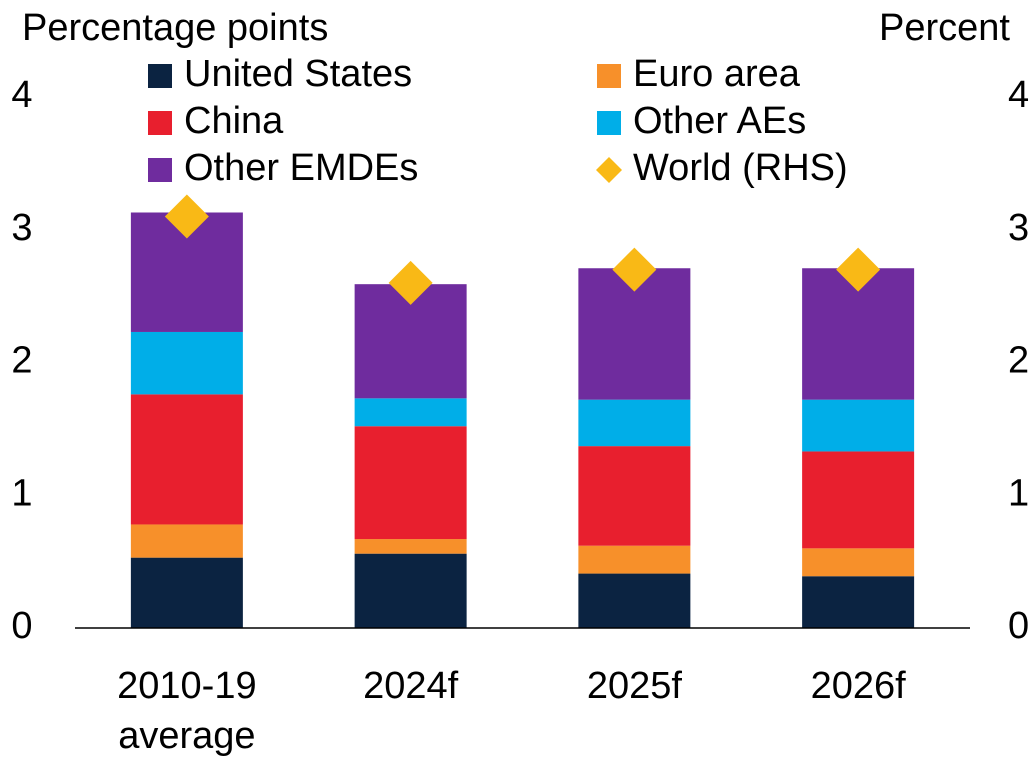 The image size is (1034, 762). What do you see at coordinates (719, 121) in the screenshot?
I see `legend-label: Other AEs` at bounding box center [719, 121].